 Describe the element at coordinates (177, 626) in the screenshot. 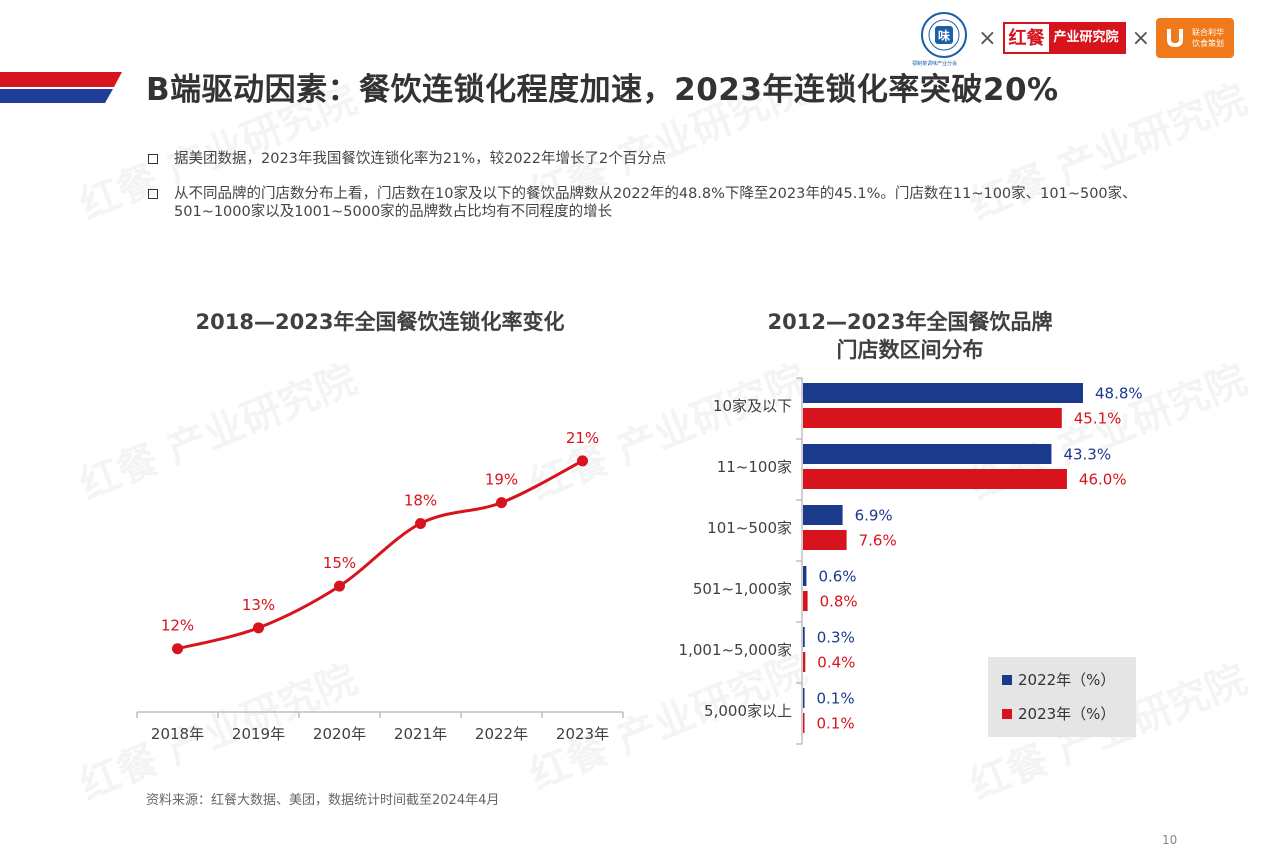

I see `data-label: 12%` at that location.